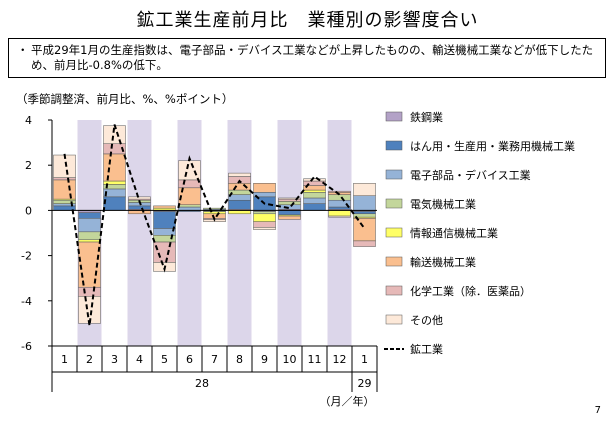 This screenshot has height=426, width=615. Describe the element at coordinates (28, 210) in the screenshot. I see `y-tick-label: 0` at that location.